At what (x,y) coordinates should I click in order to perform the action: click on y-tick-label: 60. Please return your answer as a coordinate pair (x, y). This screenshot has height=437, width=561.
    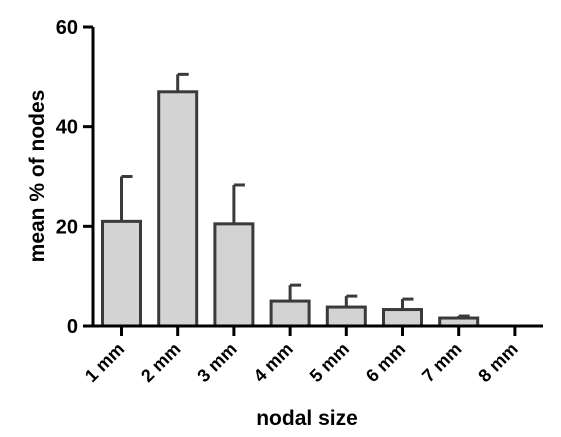
    Looking at the image, I should click on (67, 28).